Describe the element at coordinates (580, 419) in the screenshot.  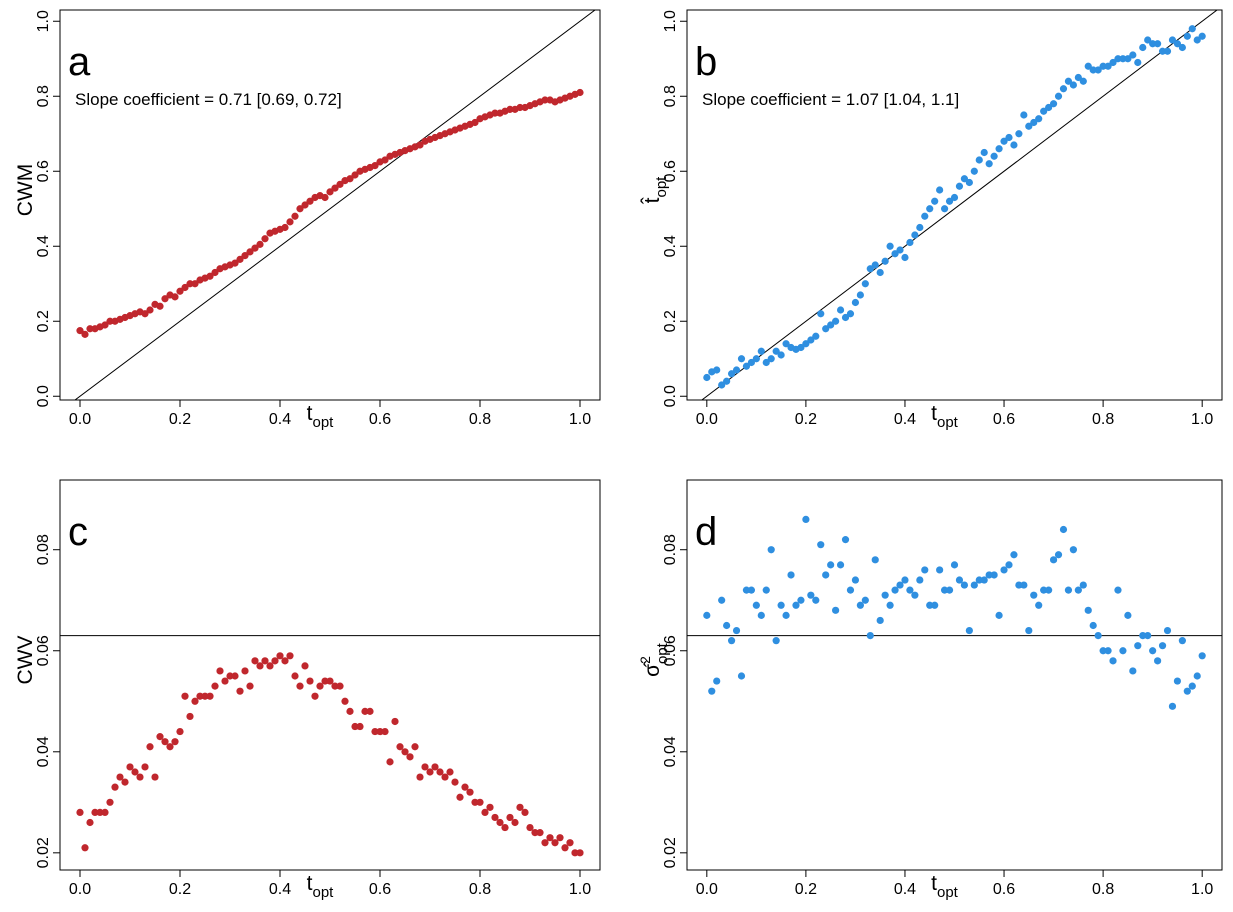
I see `x-tick-label: 1.0` at that location.